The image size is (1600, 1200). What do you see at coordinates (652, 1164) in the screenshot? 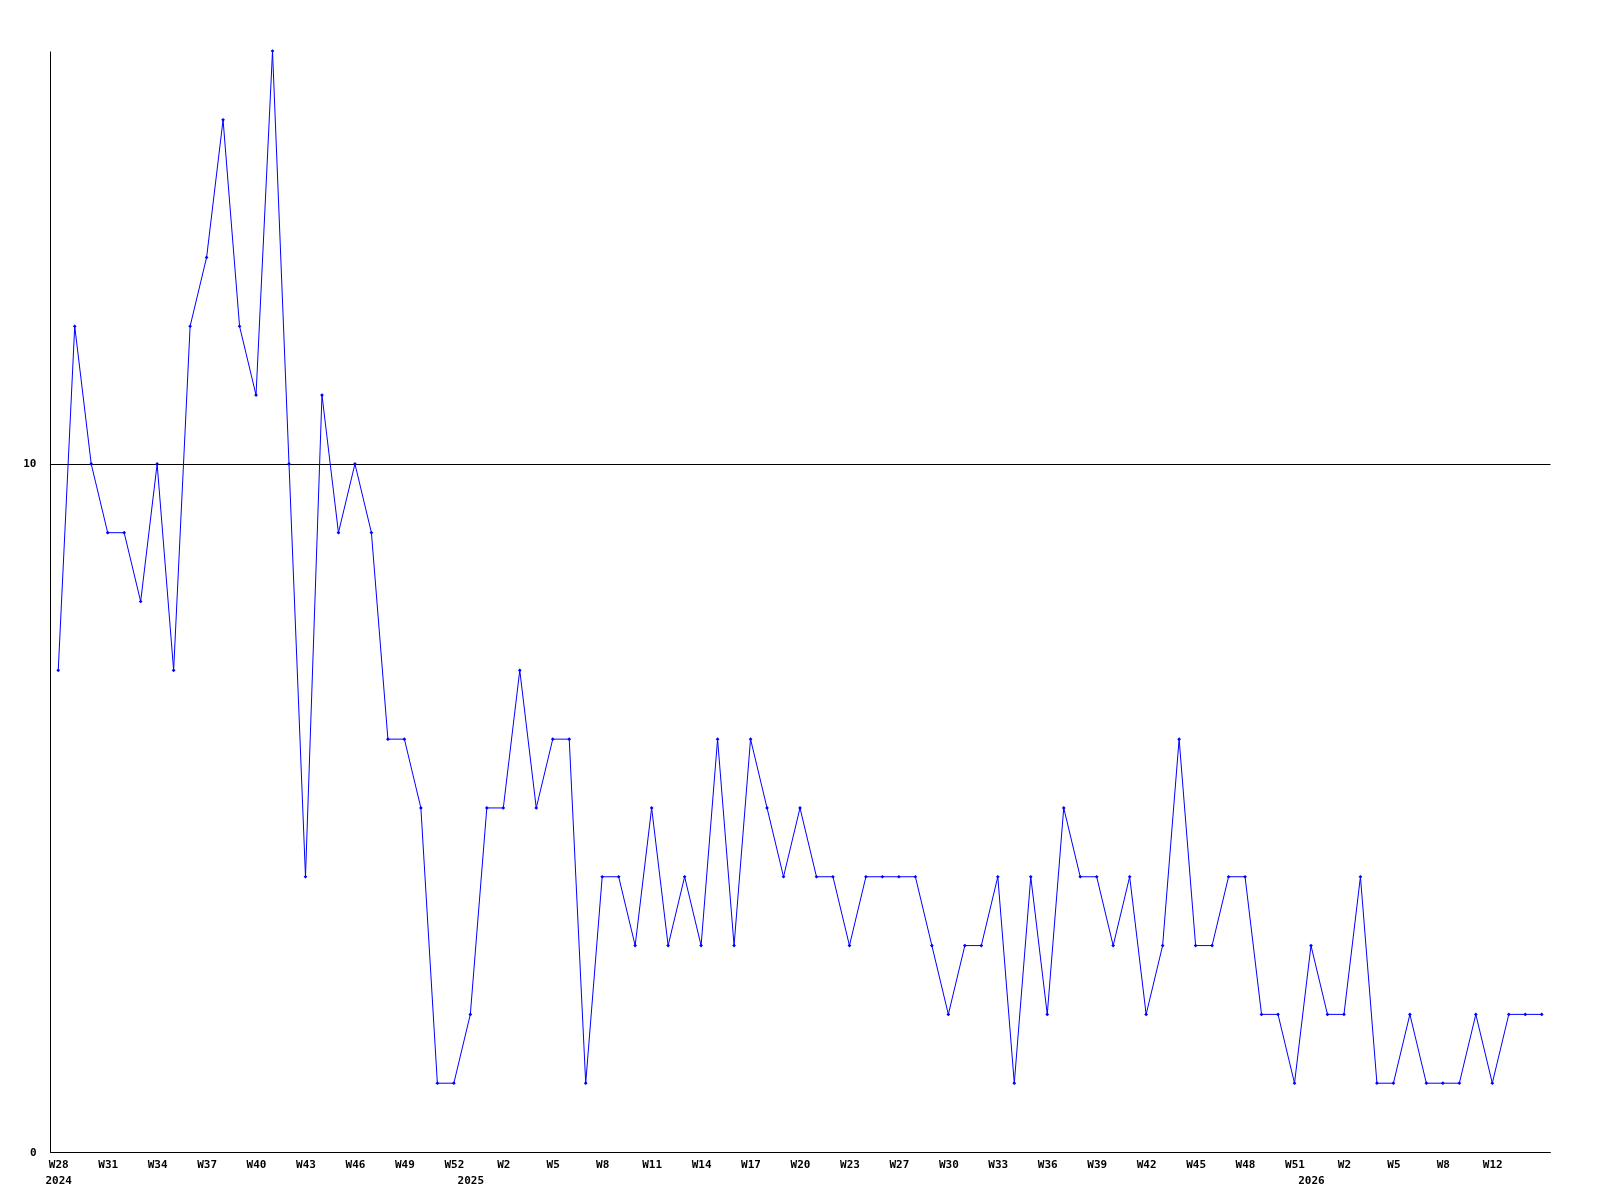
I see `x-tick-label: W11` at bounding box center [652, 1164].